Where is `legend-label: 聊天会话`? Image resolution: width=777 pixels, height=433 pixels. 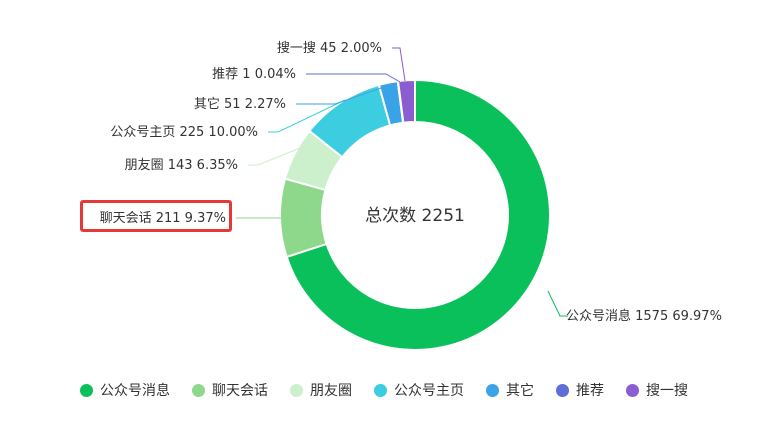 legend-label: 聊天会话 is located at coordinates (240, 391).